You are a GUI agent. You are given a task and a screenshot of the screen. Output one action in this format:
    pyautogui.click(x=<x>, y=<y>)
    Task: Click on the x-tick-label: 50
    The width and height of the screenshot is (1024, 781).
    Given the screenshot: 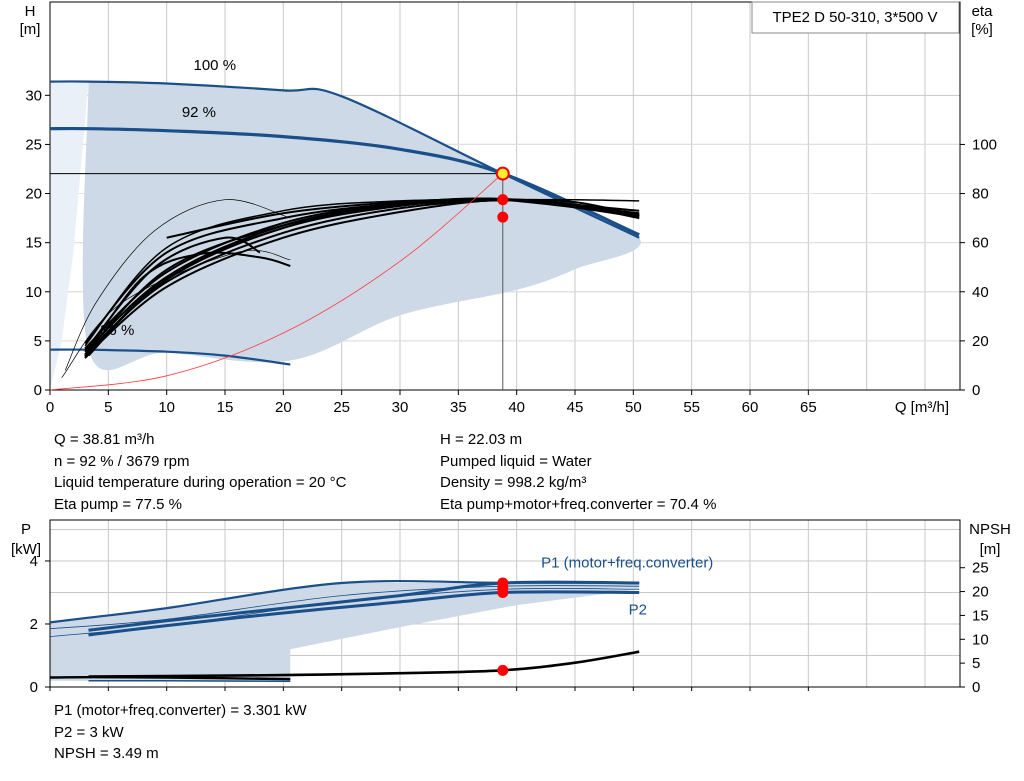 What is the action you would take?
    pyautogui.click(x=633, y=407)
    